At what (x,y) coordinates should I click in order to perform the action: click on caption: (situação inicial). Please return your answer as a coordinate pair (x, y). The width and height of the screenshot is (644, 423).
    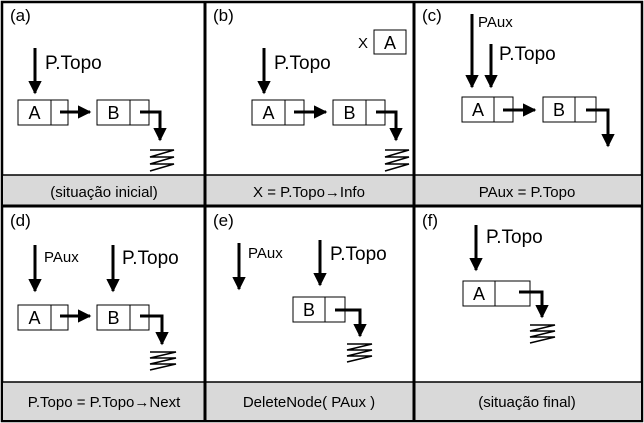
    Looking at the image, I should click on (104, 192).